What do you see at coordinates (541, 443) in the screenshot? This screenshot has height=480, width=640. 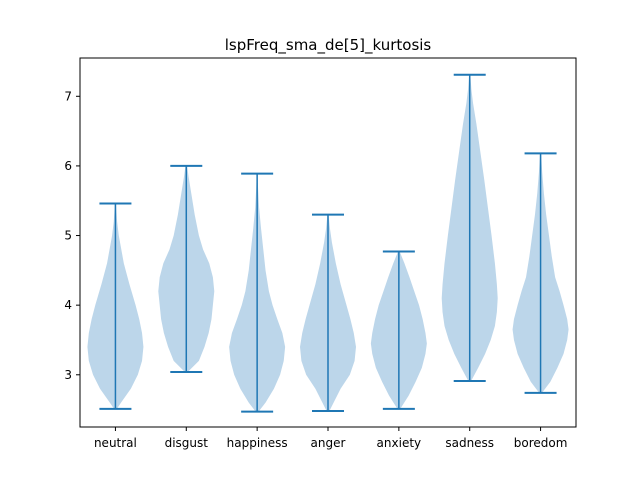 I see `x-tick-label: boredom` at bounding box center [541, 443].